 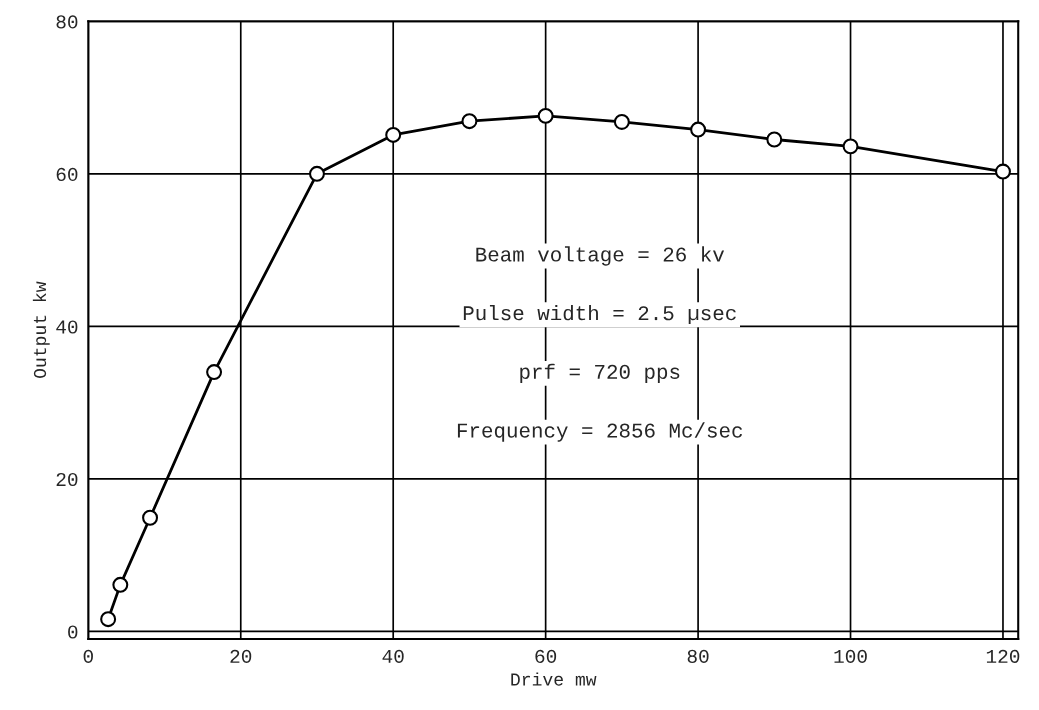 I want to click on annotation: prf = 720 pps, so click(x=600, y=373).